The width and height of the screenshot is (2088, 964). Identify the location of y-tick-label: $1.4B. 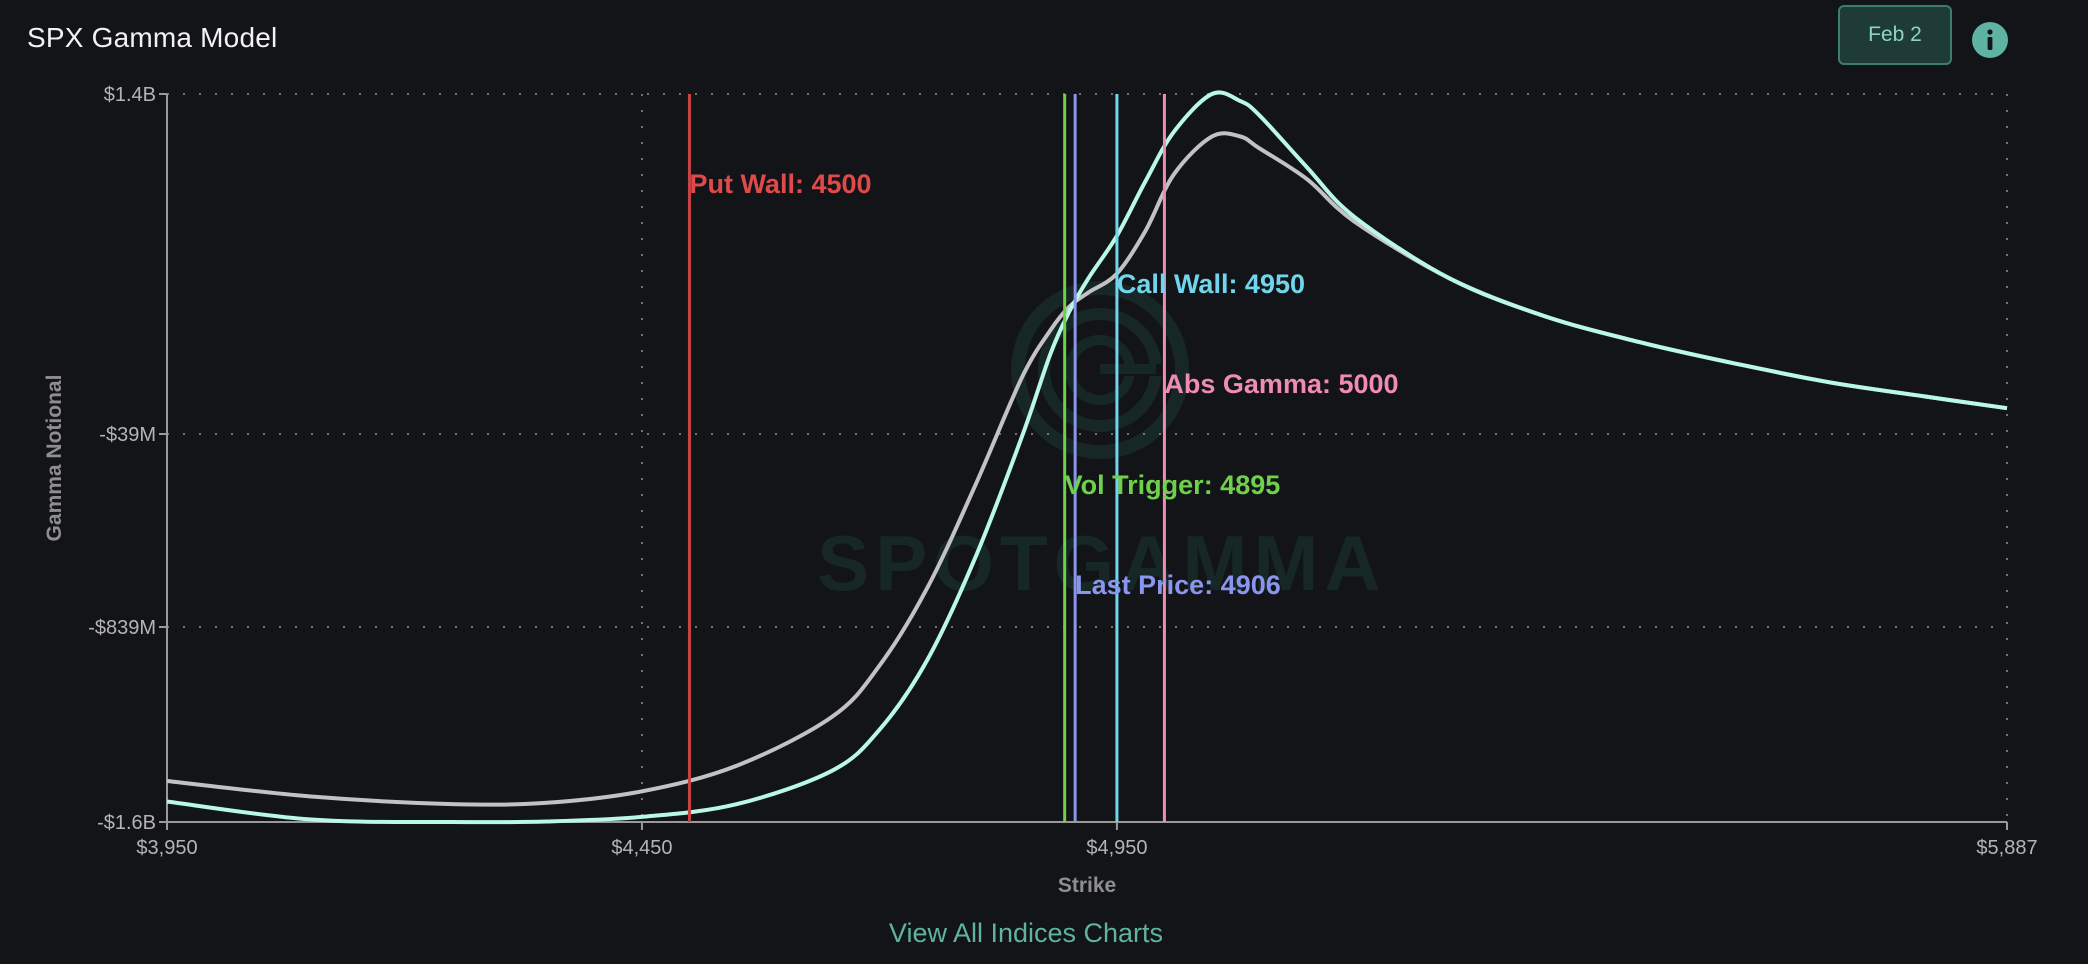
(130, 95).